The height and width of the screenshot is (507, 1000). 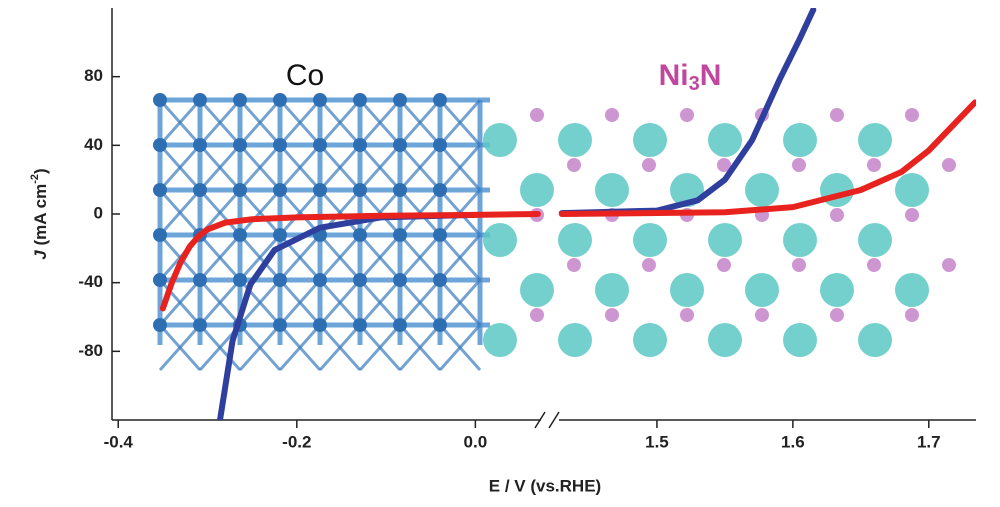 What do you see at coordinates (476, 441) in the screenshot?
I see `x-tick-label: 0.0` at bounding box center [476, 441].